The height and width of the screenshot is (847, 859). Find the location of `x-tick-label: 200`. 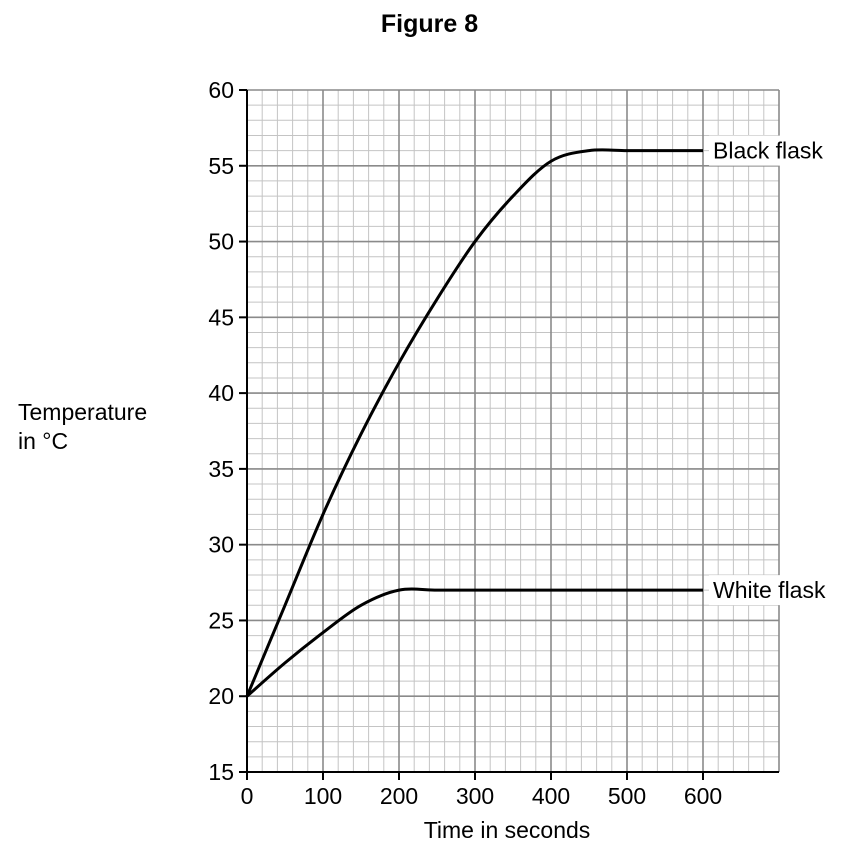

x-tick-label: 200 is located at coordinates (399, 796).